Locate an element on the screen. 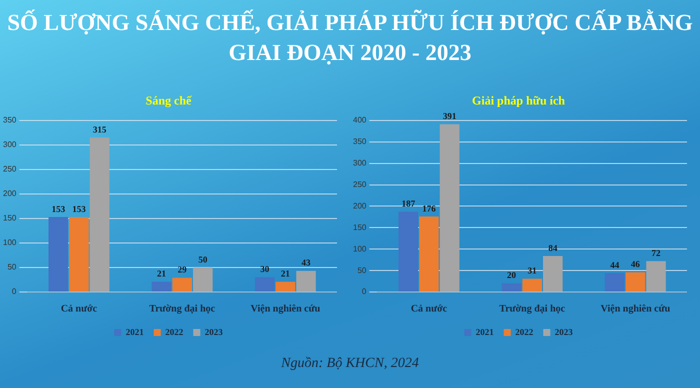  data-label: 46 is located at coordinates (635, 264).